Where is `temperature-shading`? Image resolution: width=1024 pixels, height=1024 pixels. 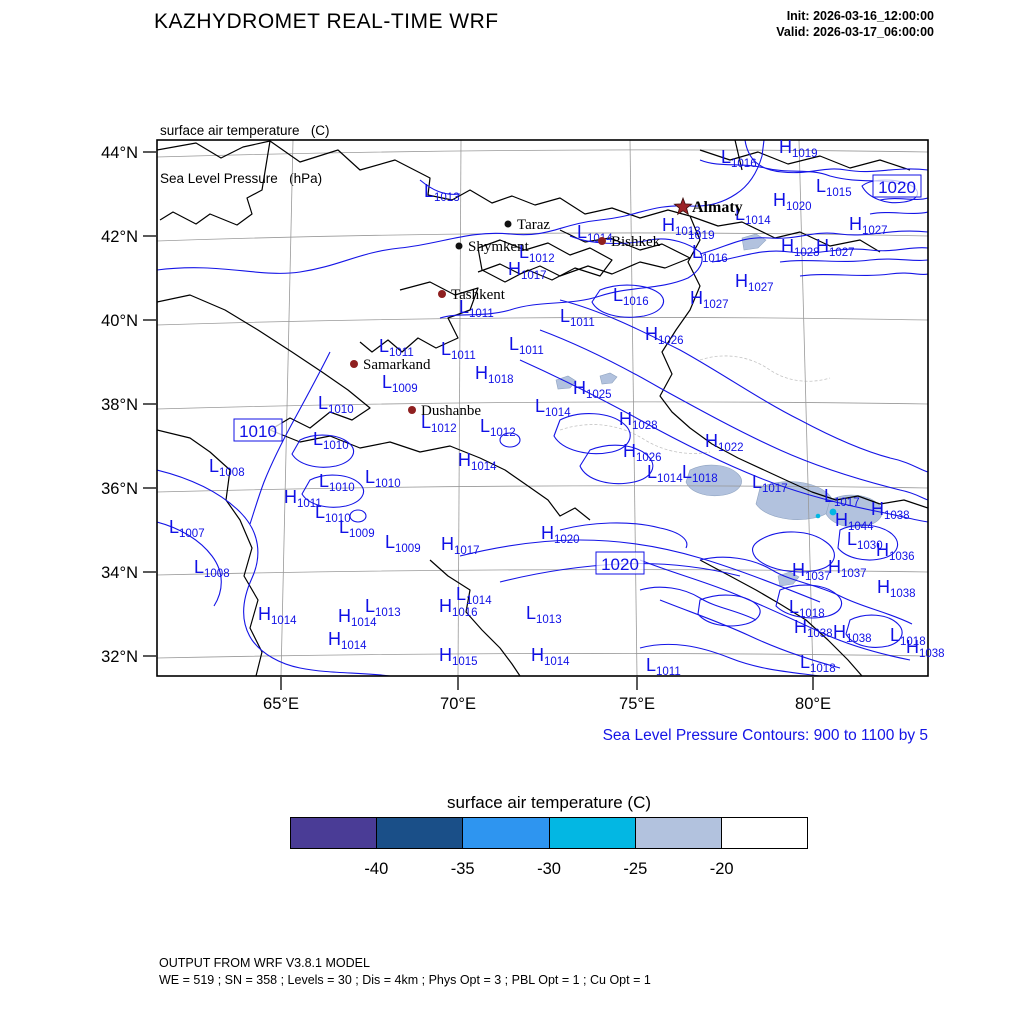
temperature-shading is located at coordinates (719, 410).